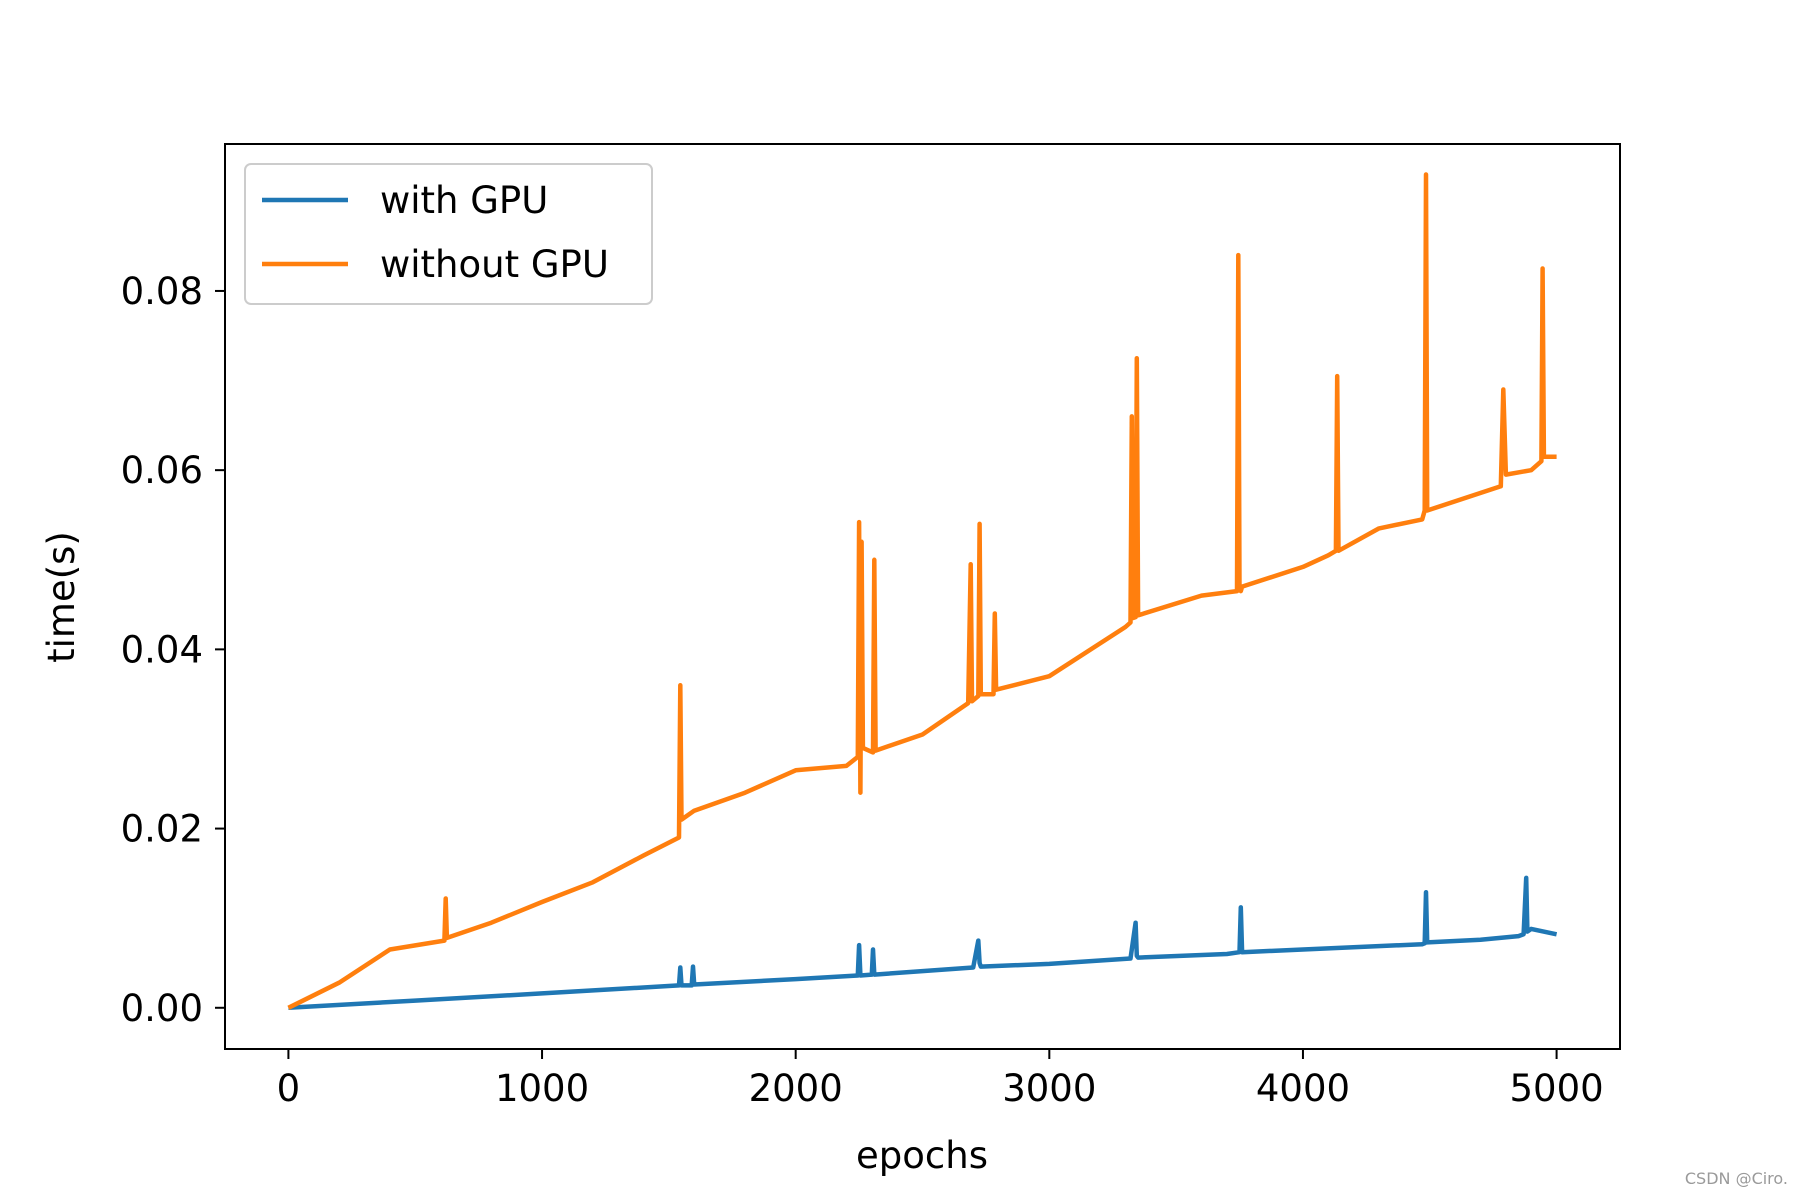 The height and width of the screenshot is (1200, 1800). What do you see at coordinates (940, 1079) in the screenshot?
I see `x-axis-ticks: 0 1000 2000 3000 4000 5000` at bounding box center [940, 1079].